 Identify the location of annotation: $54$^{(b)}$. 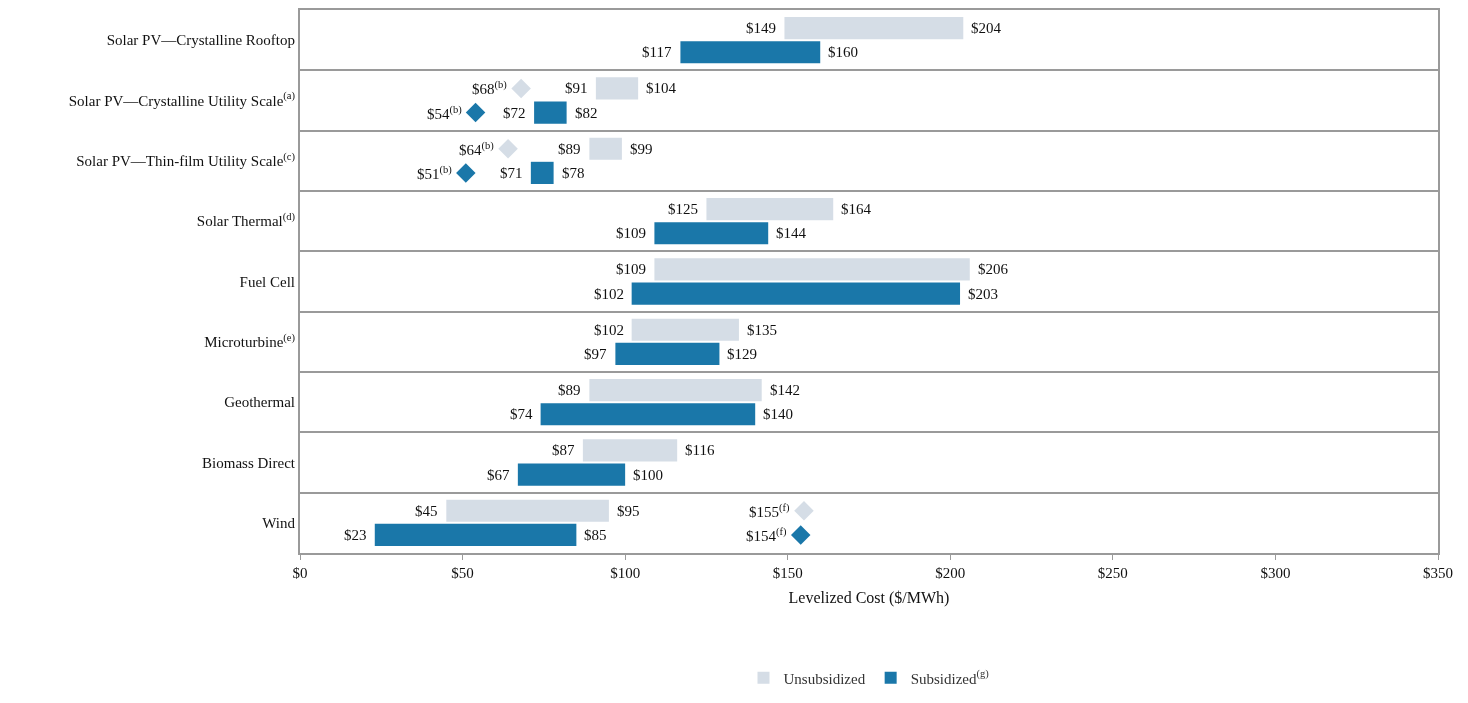
(445, 113).